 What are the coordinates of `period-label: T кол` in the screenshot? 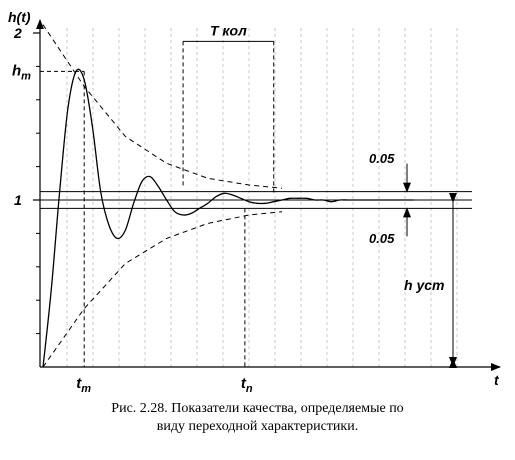 It's located at (228, 30).